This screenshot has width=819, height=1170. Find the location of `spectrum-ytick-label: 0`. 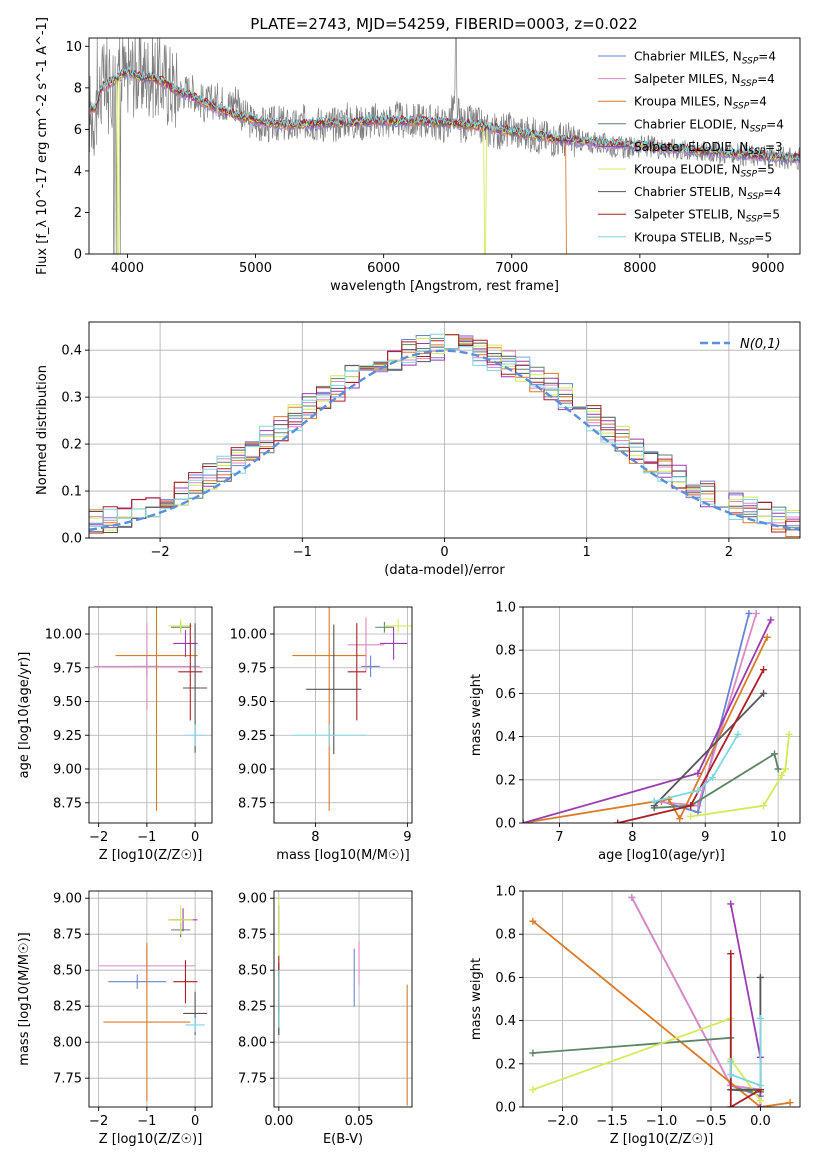

spectrum-ytick-label: 0 is located at coordinates (78, 255).